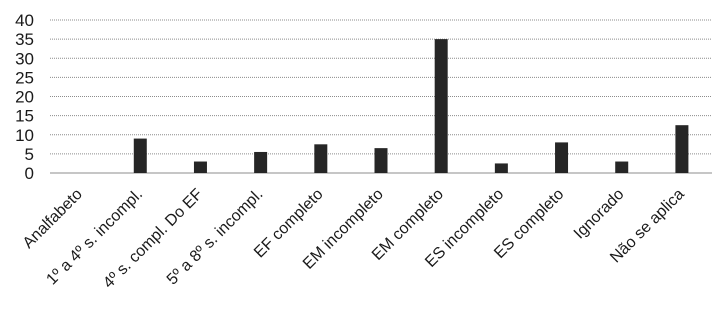  Describe the element at coordinates (24, 135) in the screenshot. I see `y-tick-label: 10` at that location.